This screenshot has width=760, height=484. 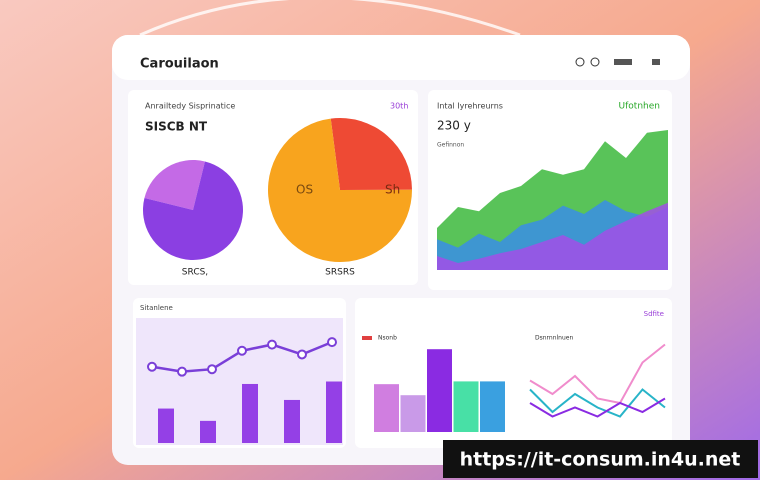 I want to click on panel-title: Intal Iyrehreurns, so click(x=470, y=106).